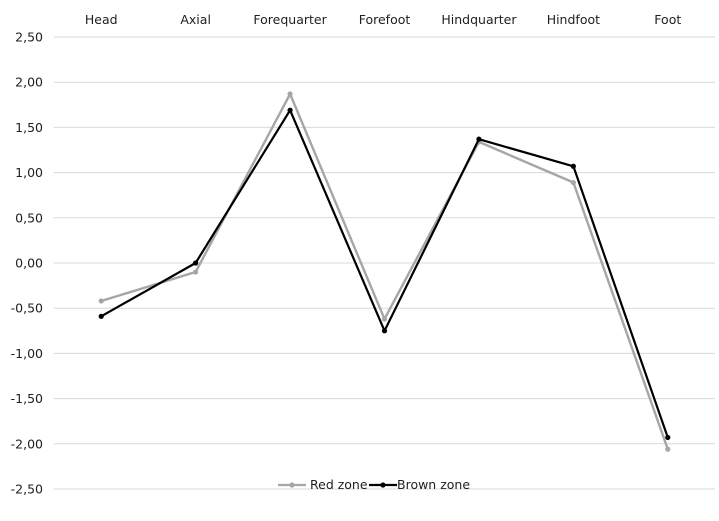  Describe the element at coordinates (479, 19) in the screenshot. I see `x-tick-label: Hindquarter` at that location.